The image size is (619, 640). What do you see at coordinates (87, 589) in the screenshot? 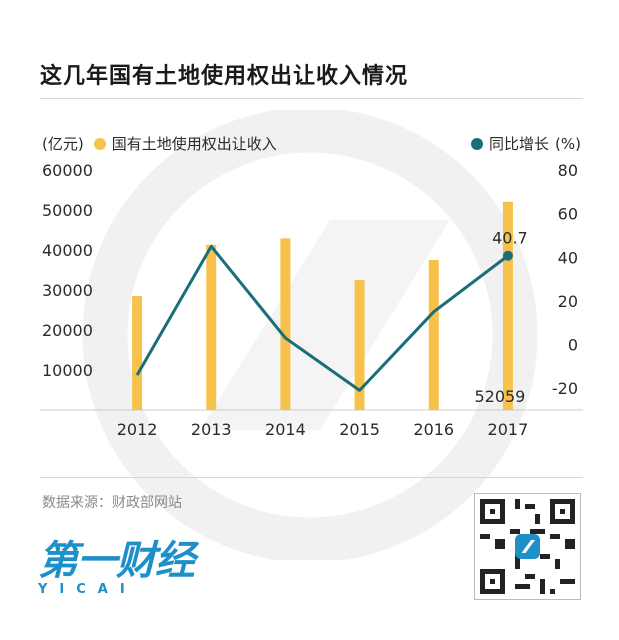
I see `logo-sub-text: YICAI` at bounding box center [87, 589].